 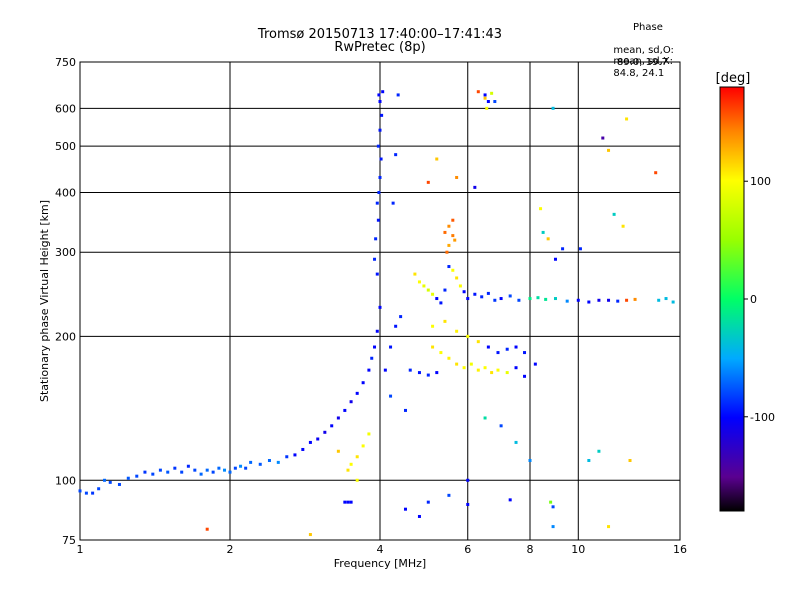 I want to click on chart-title: Tromsø 20150713 17:40:00–17:41:43, so click(x=380, y=34).